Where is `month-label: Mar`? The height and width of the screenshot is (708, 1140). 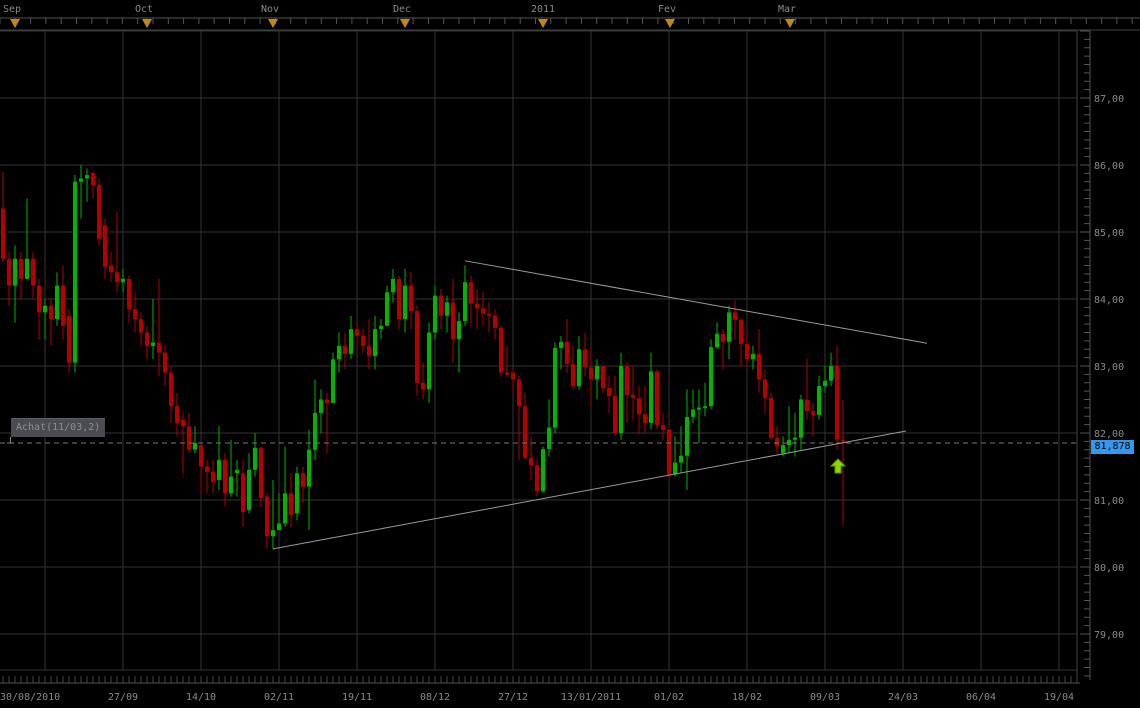
month-label: Mar is located at coordinates (787, 9).